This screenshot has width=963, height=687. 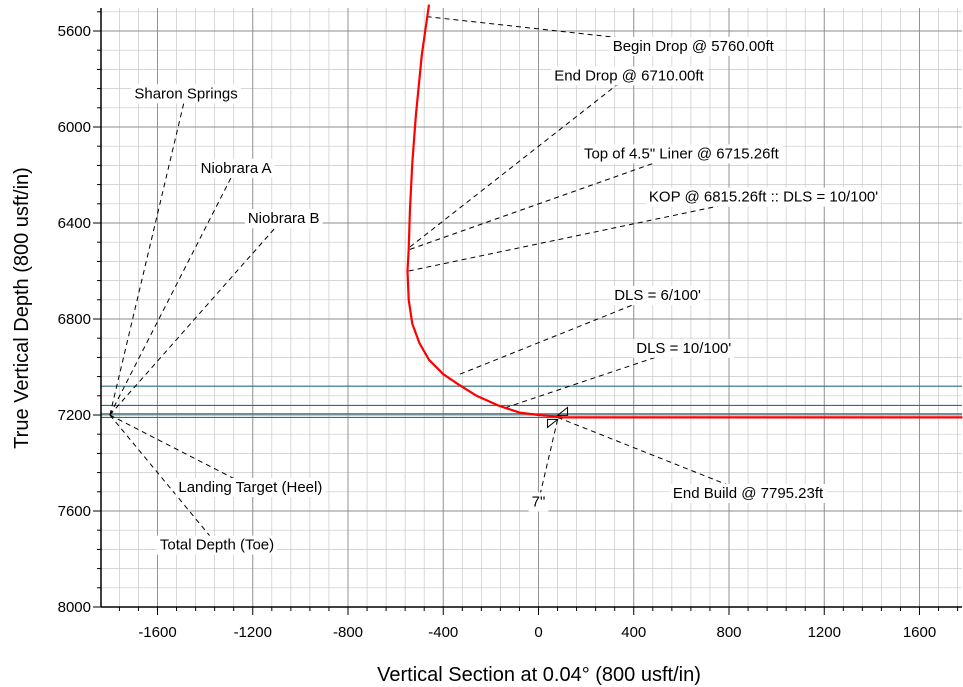 I want to click on annotation-label: End Build @ 7795.23ft, so click(x=748, y=493).